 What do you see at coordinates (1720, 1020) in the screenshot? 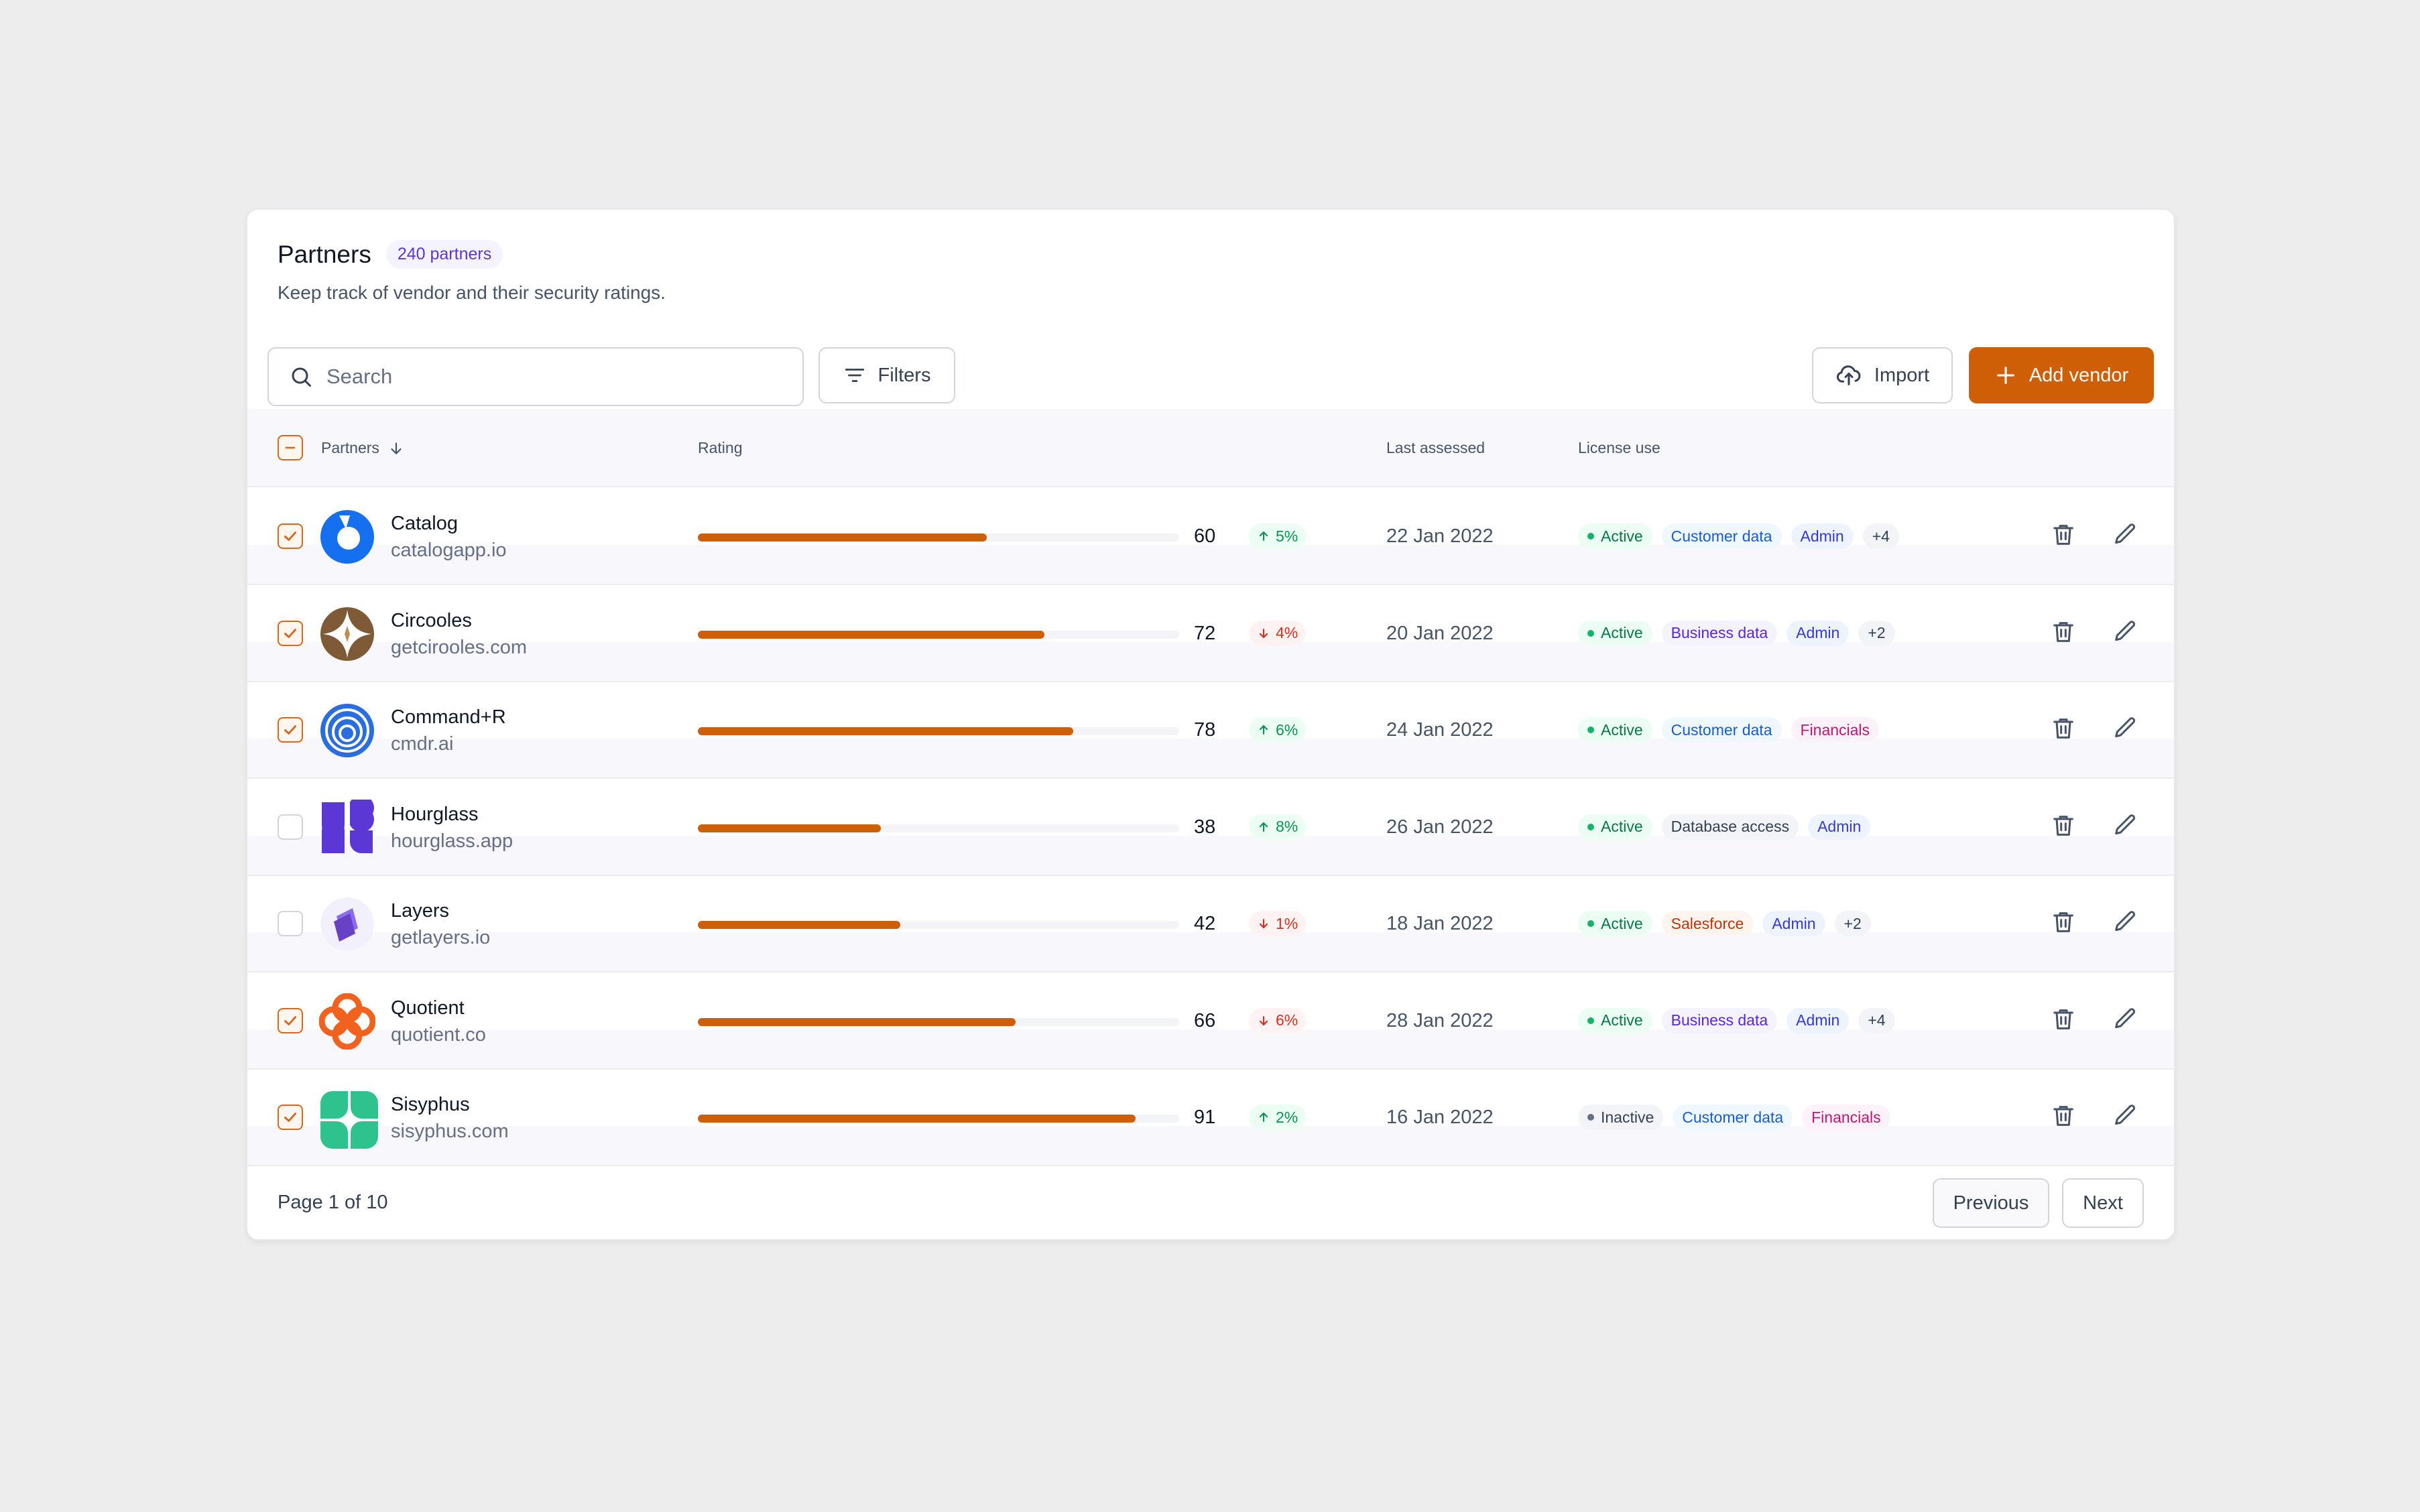
I see `license-tag: Business data` at bounding box center [1720, 1020].